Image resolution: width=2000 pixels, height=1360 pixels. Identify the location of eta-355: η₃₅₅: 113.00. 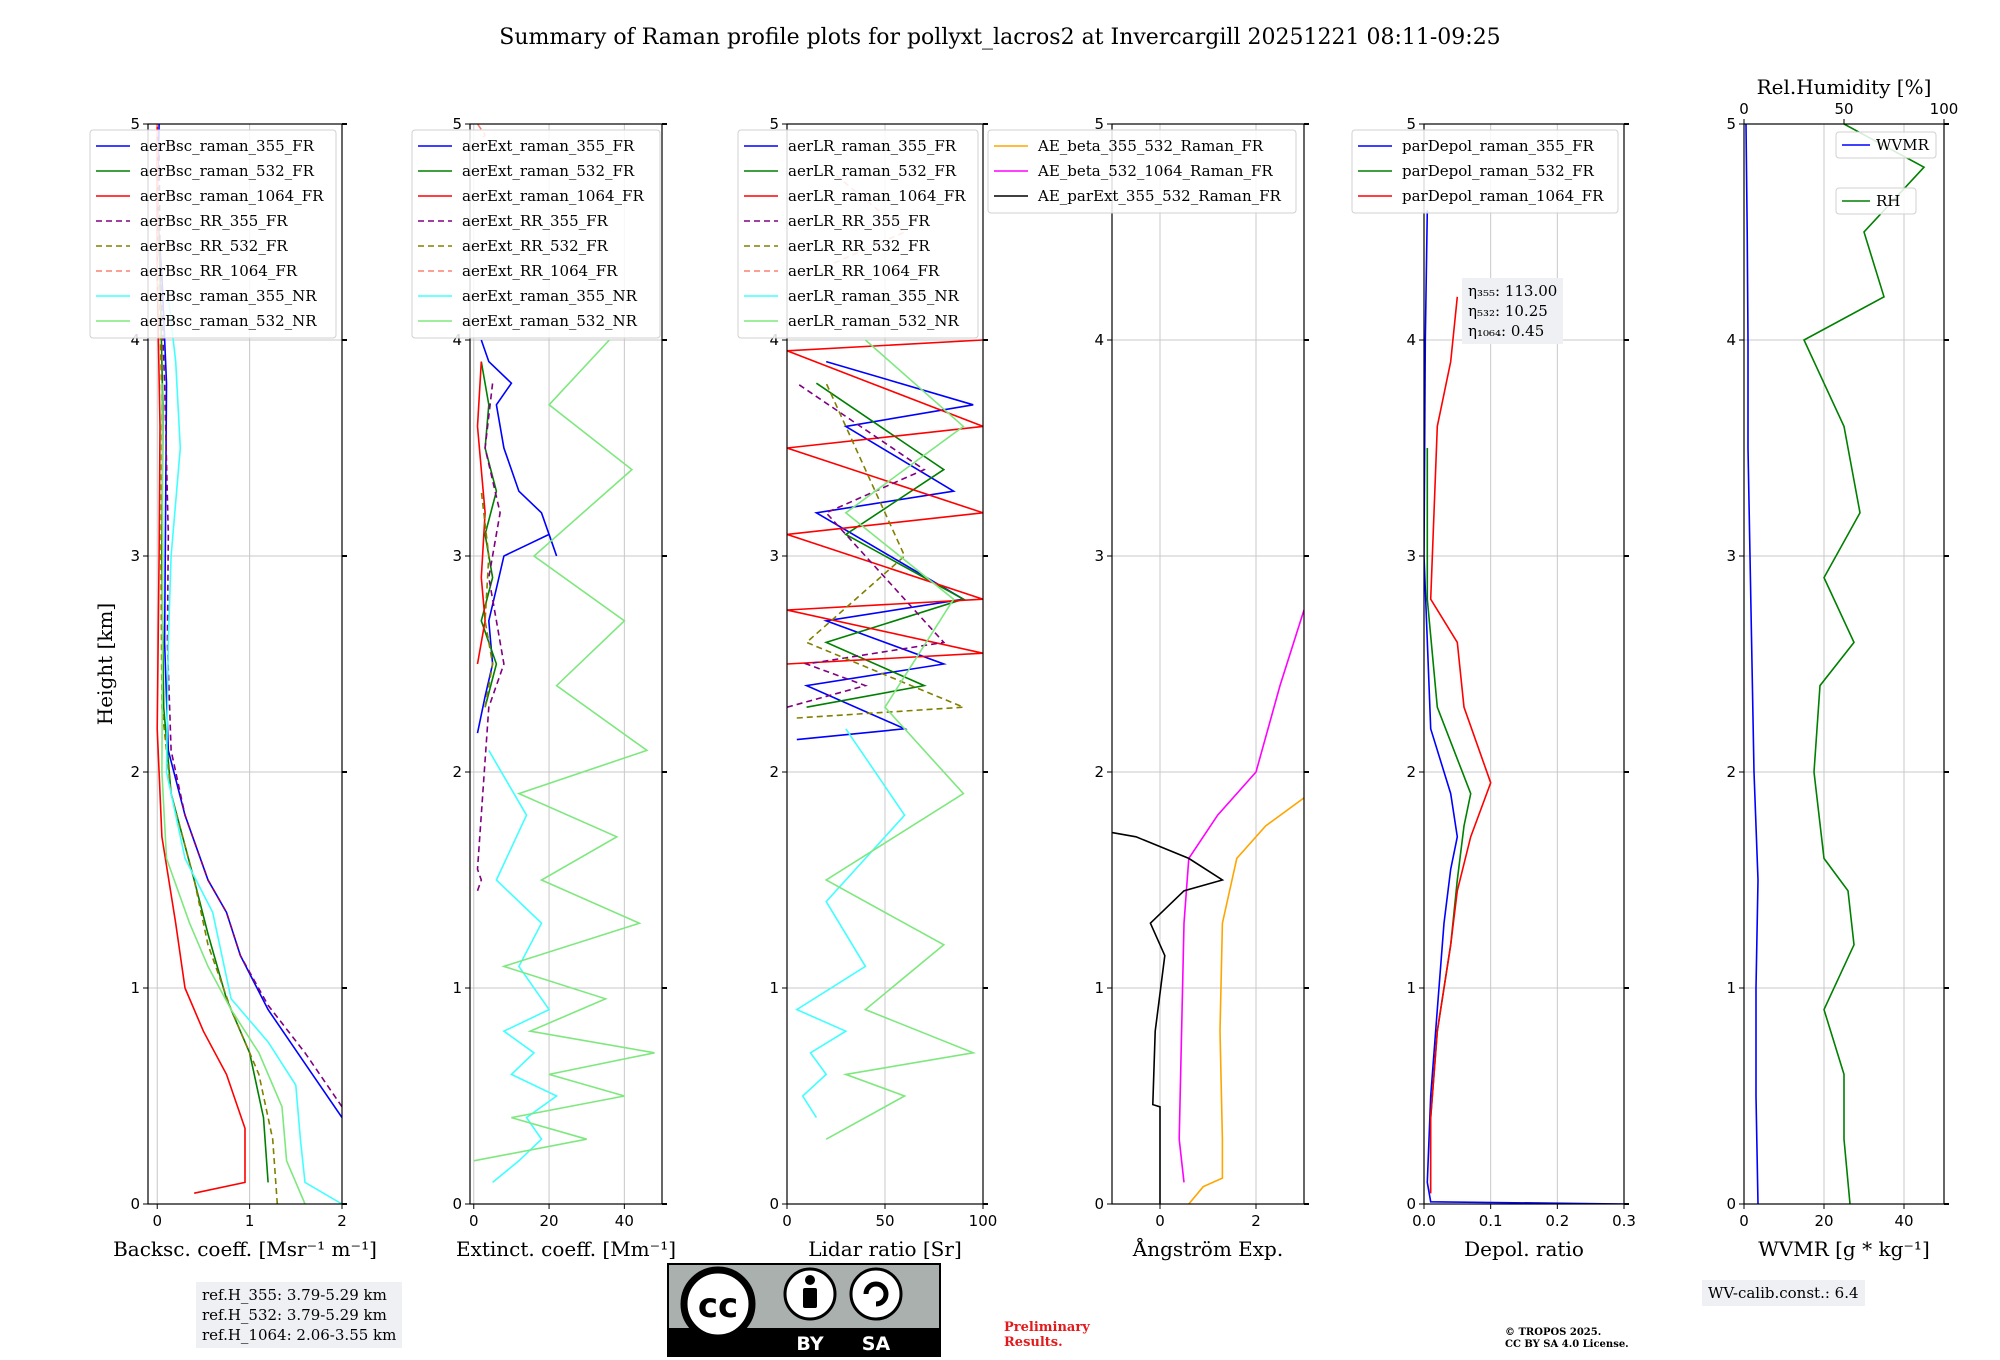
(1513, 291).